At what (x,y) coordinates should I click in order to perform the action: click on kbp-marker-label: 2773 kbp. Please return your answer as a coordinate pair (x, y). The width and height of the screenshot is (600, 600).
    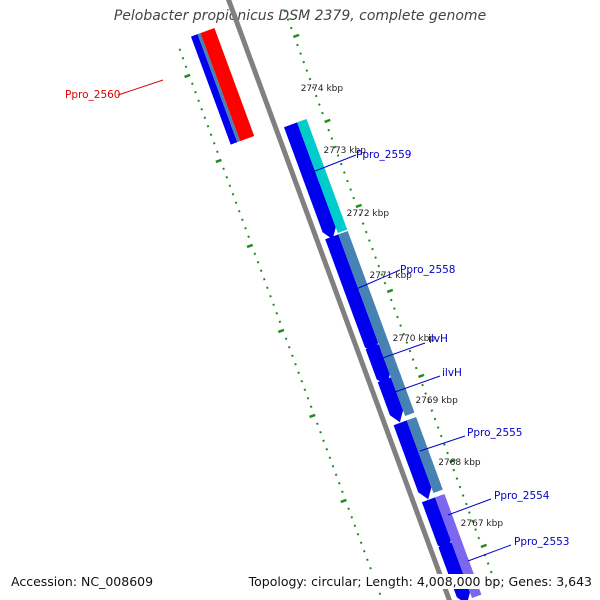
    Looking at the image, I should click on (345, 151).